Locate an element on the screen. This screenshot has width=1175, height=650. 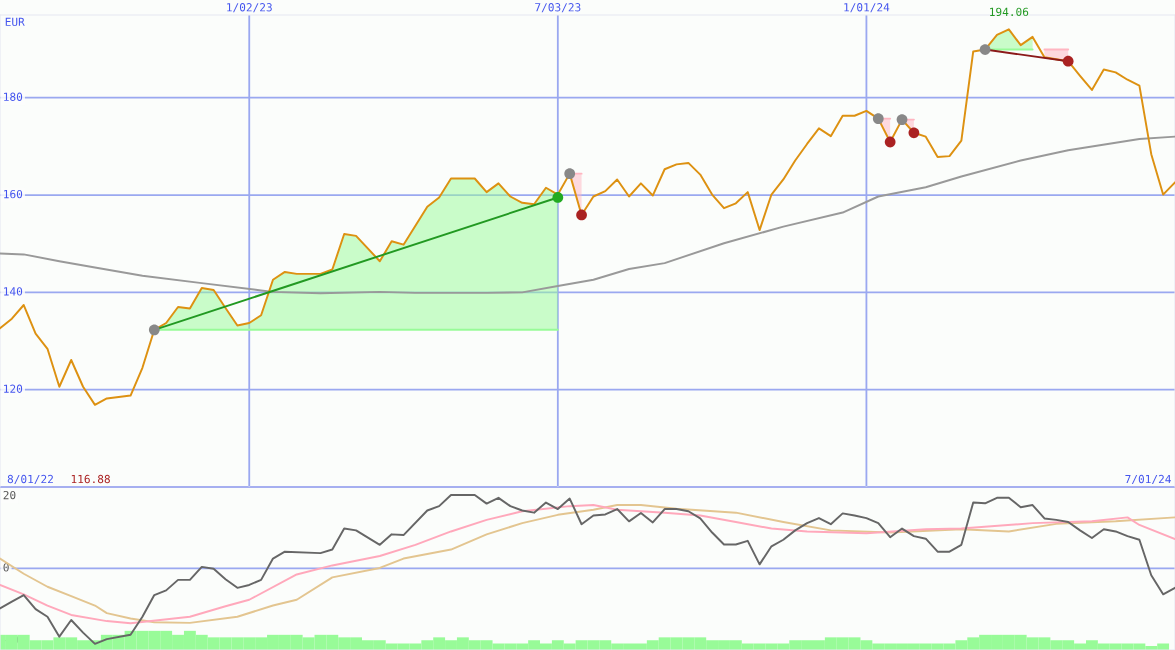
x-tick-label: 1/01/24 is located at coordinates (867, 8).